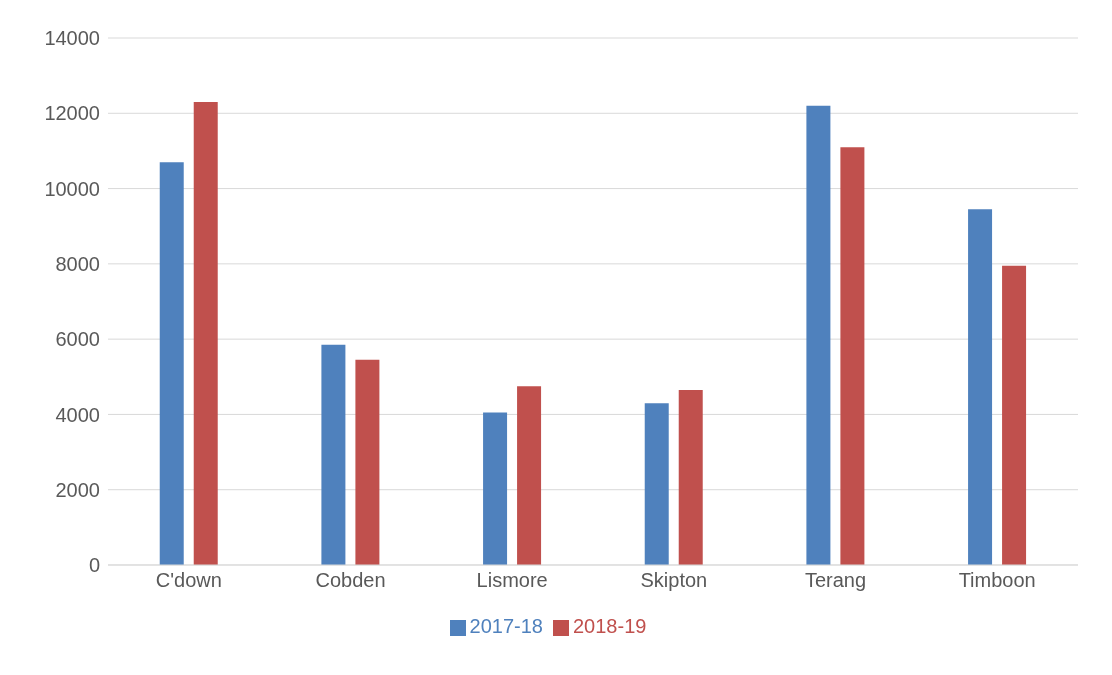  Describe the element at coordinates (997, 580) in the screenshot. I see `x-tick-label: Timboon` at that location.